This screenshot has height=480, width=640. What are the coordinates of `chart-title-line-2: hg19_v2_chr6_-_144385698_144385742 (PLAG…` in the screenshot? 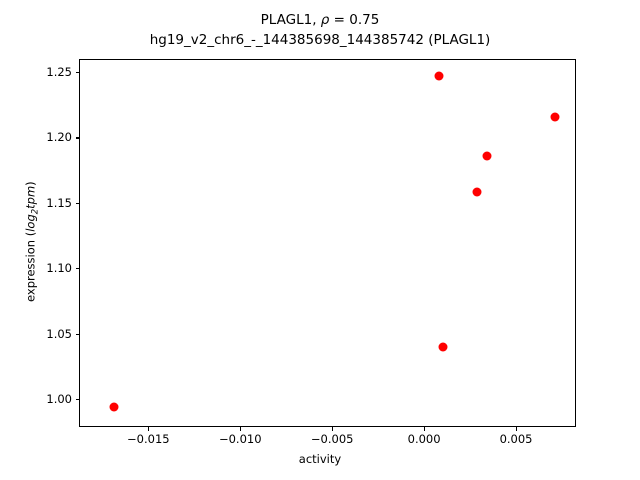 It's located at (320, 40).